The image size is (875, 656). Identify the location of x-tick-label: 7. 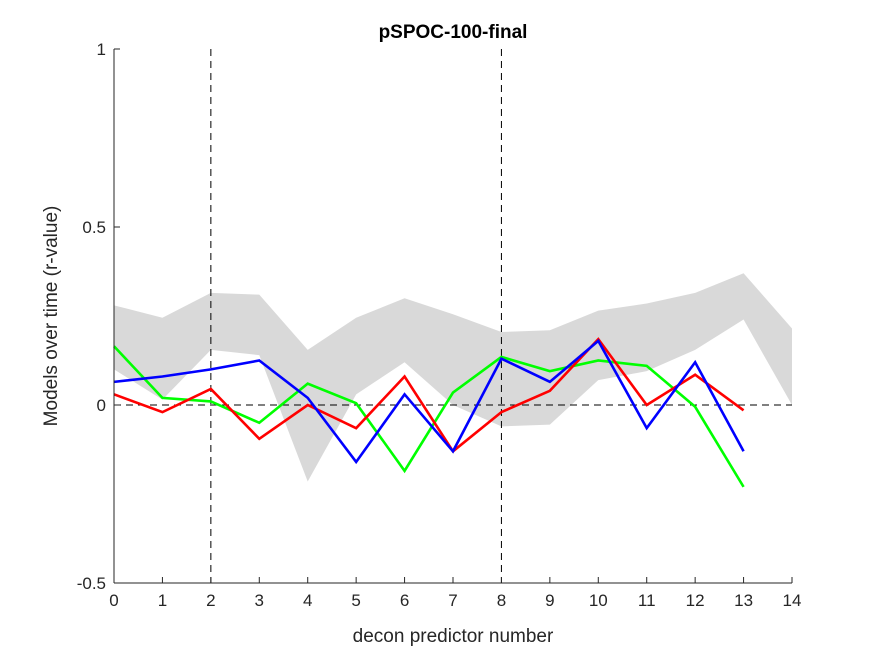
(452, 600).